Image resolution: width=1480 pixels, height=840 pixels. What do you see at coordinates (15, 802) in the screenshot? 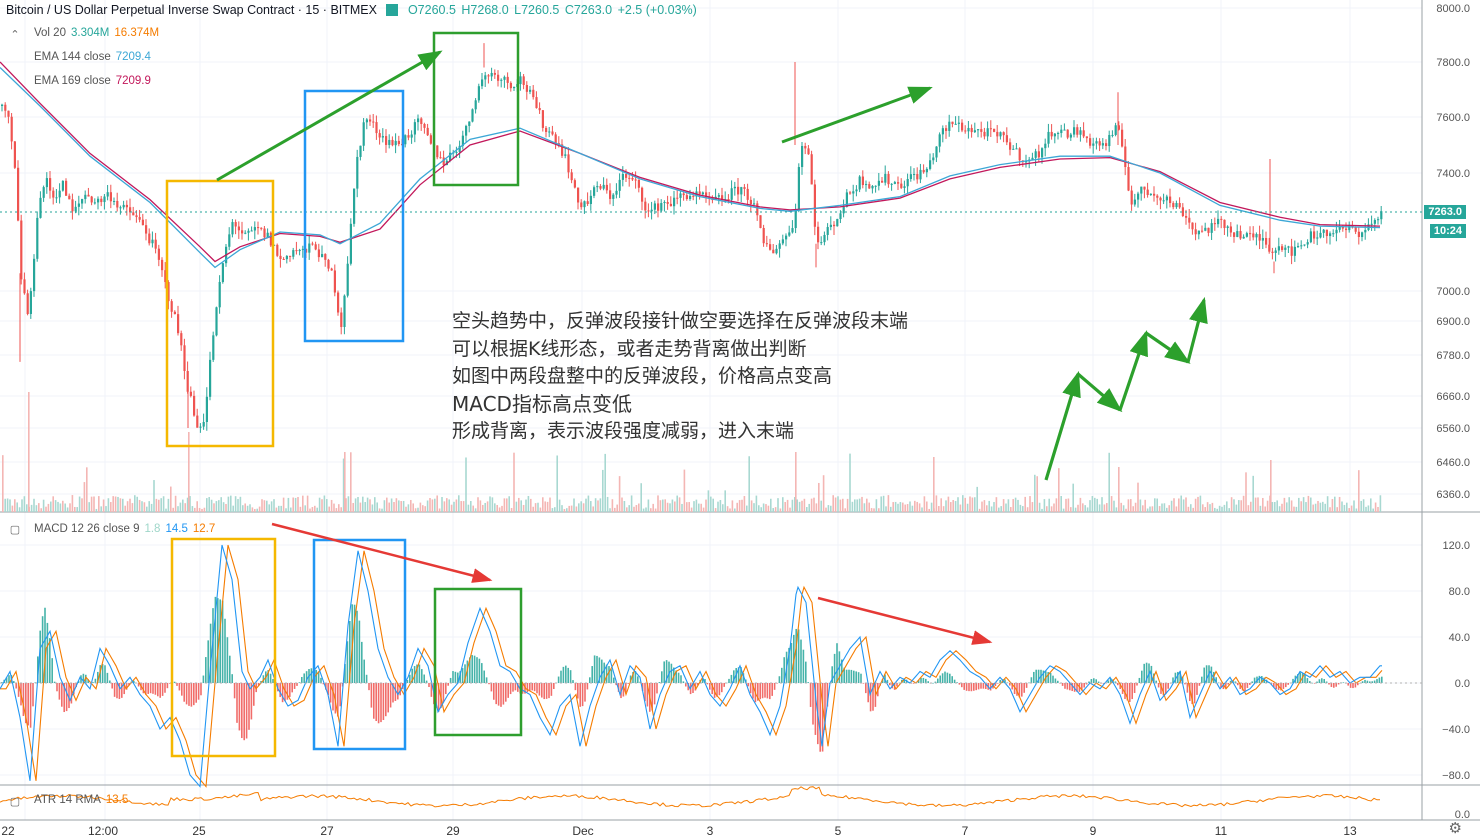
I see `atr-pane-icon: ▢` at bounding box center [15, 802].